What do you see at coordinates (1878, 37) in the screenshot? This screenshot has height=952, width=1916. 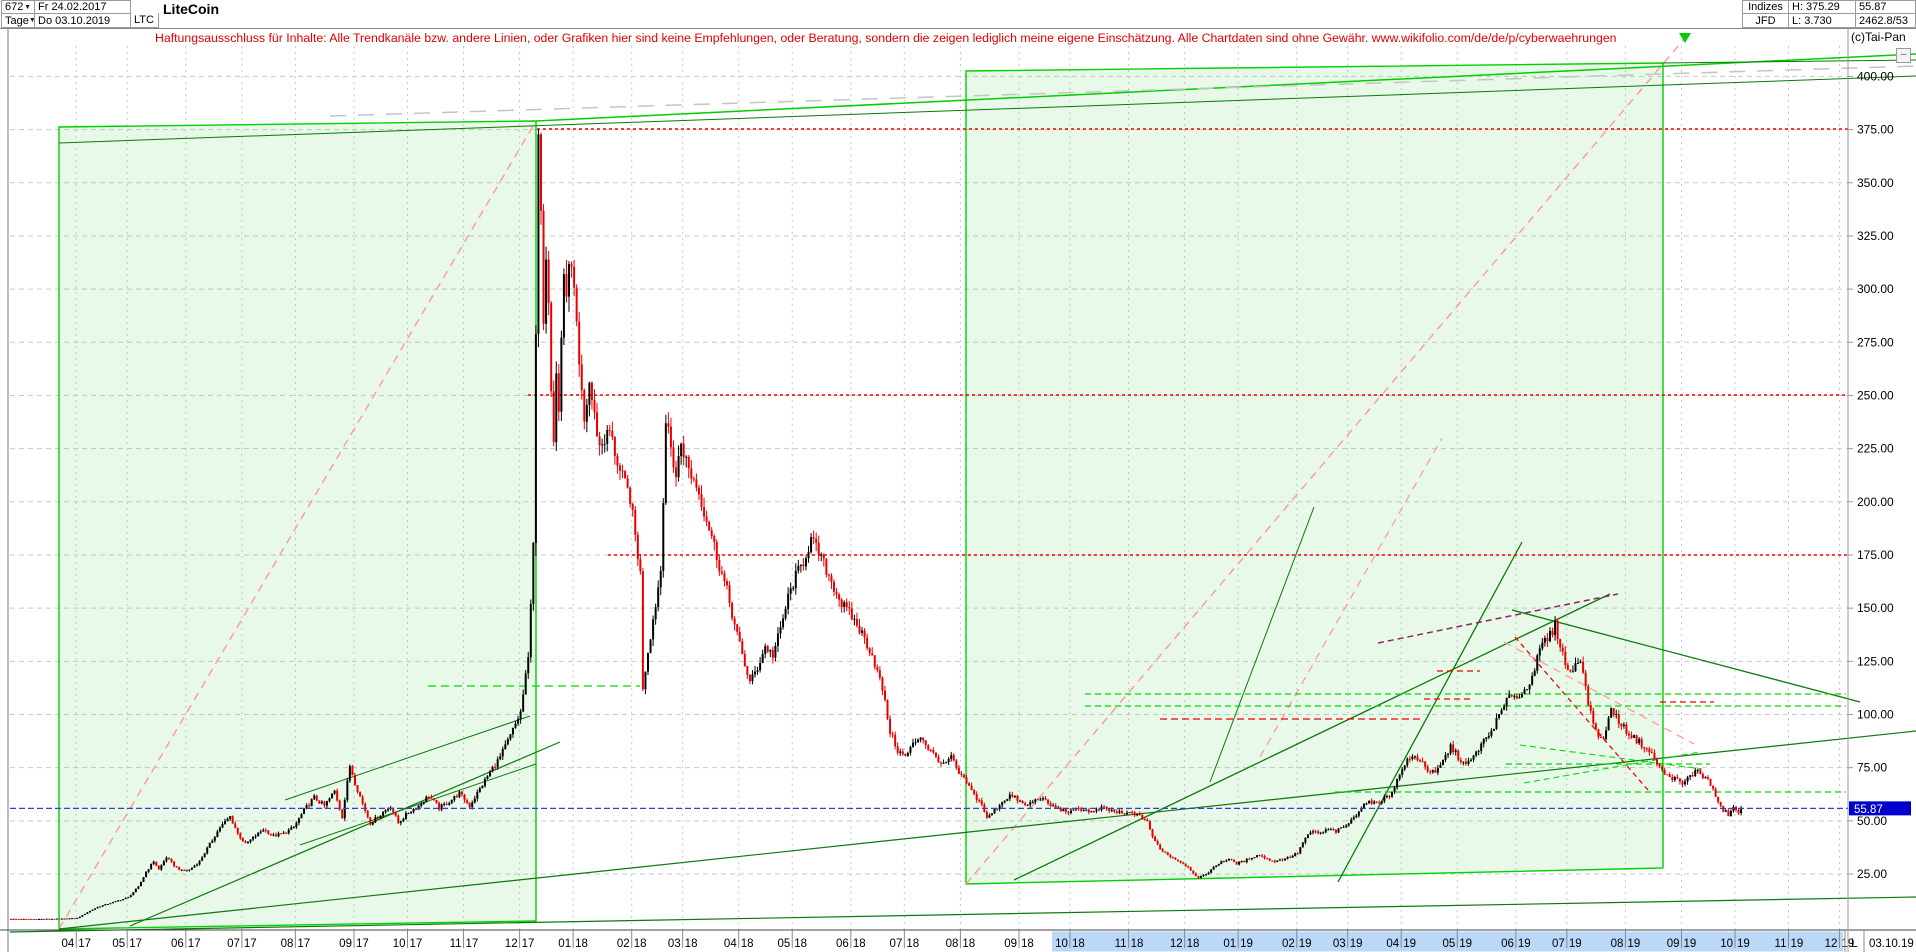 I see `copyright-label: (c)Tai-Pan` at bounding box center [1878, 37].